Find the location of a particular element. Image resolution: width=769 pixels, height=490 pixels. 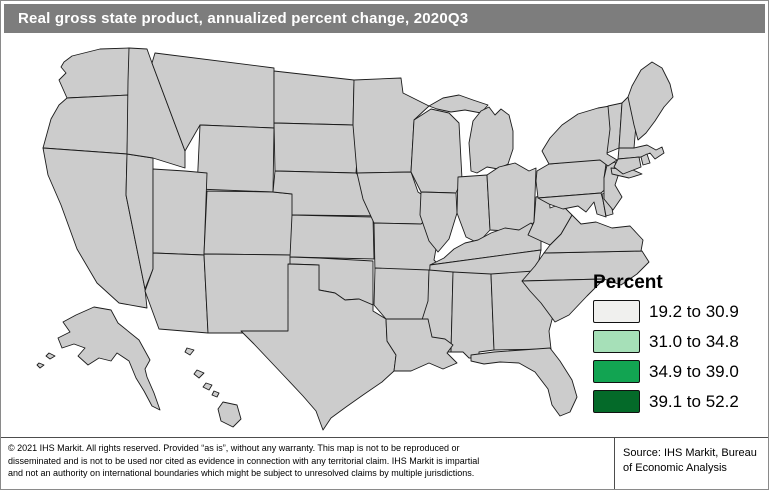

source-line-2: of Economic Analysis is located at coordinates (675, 468).